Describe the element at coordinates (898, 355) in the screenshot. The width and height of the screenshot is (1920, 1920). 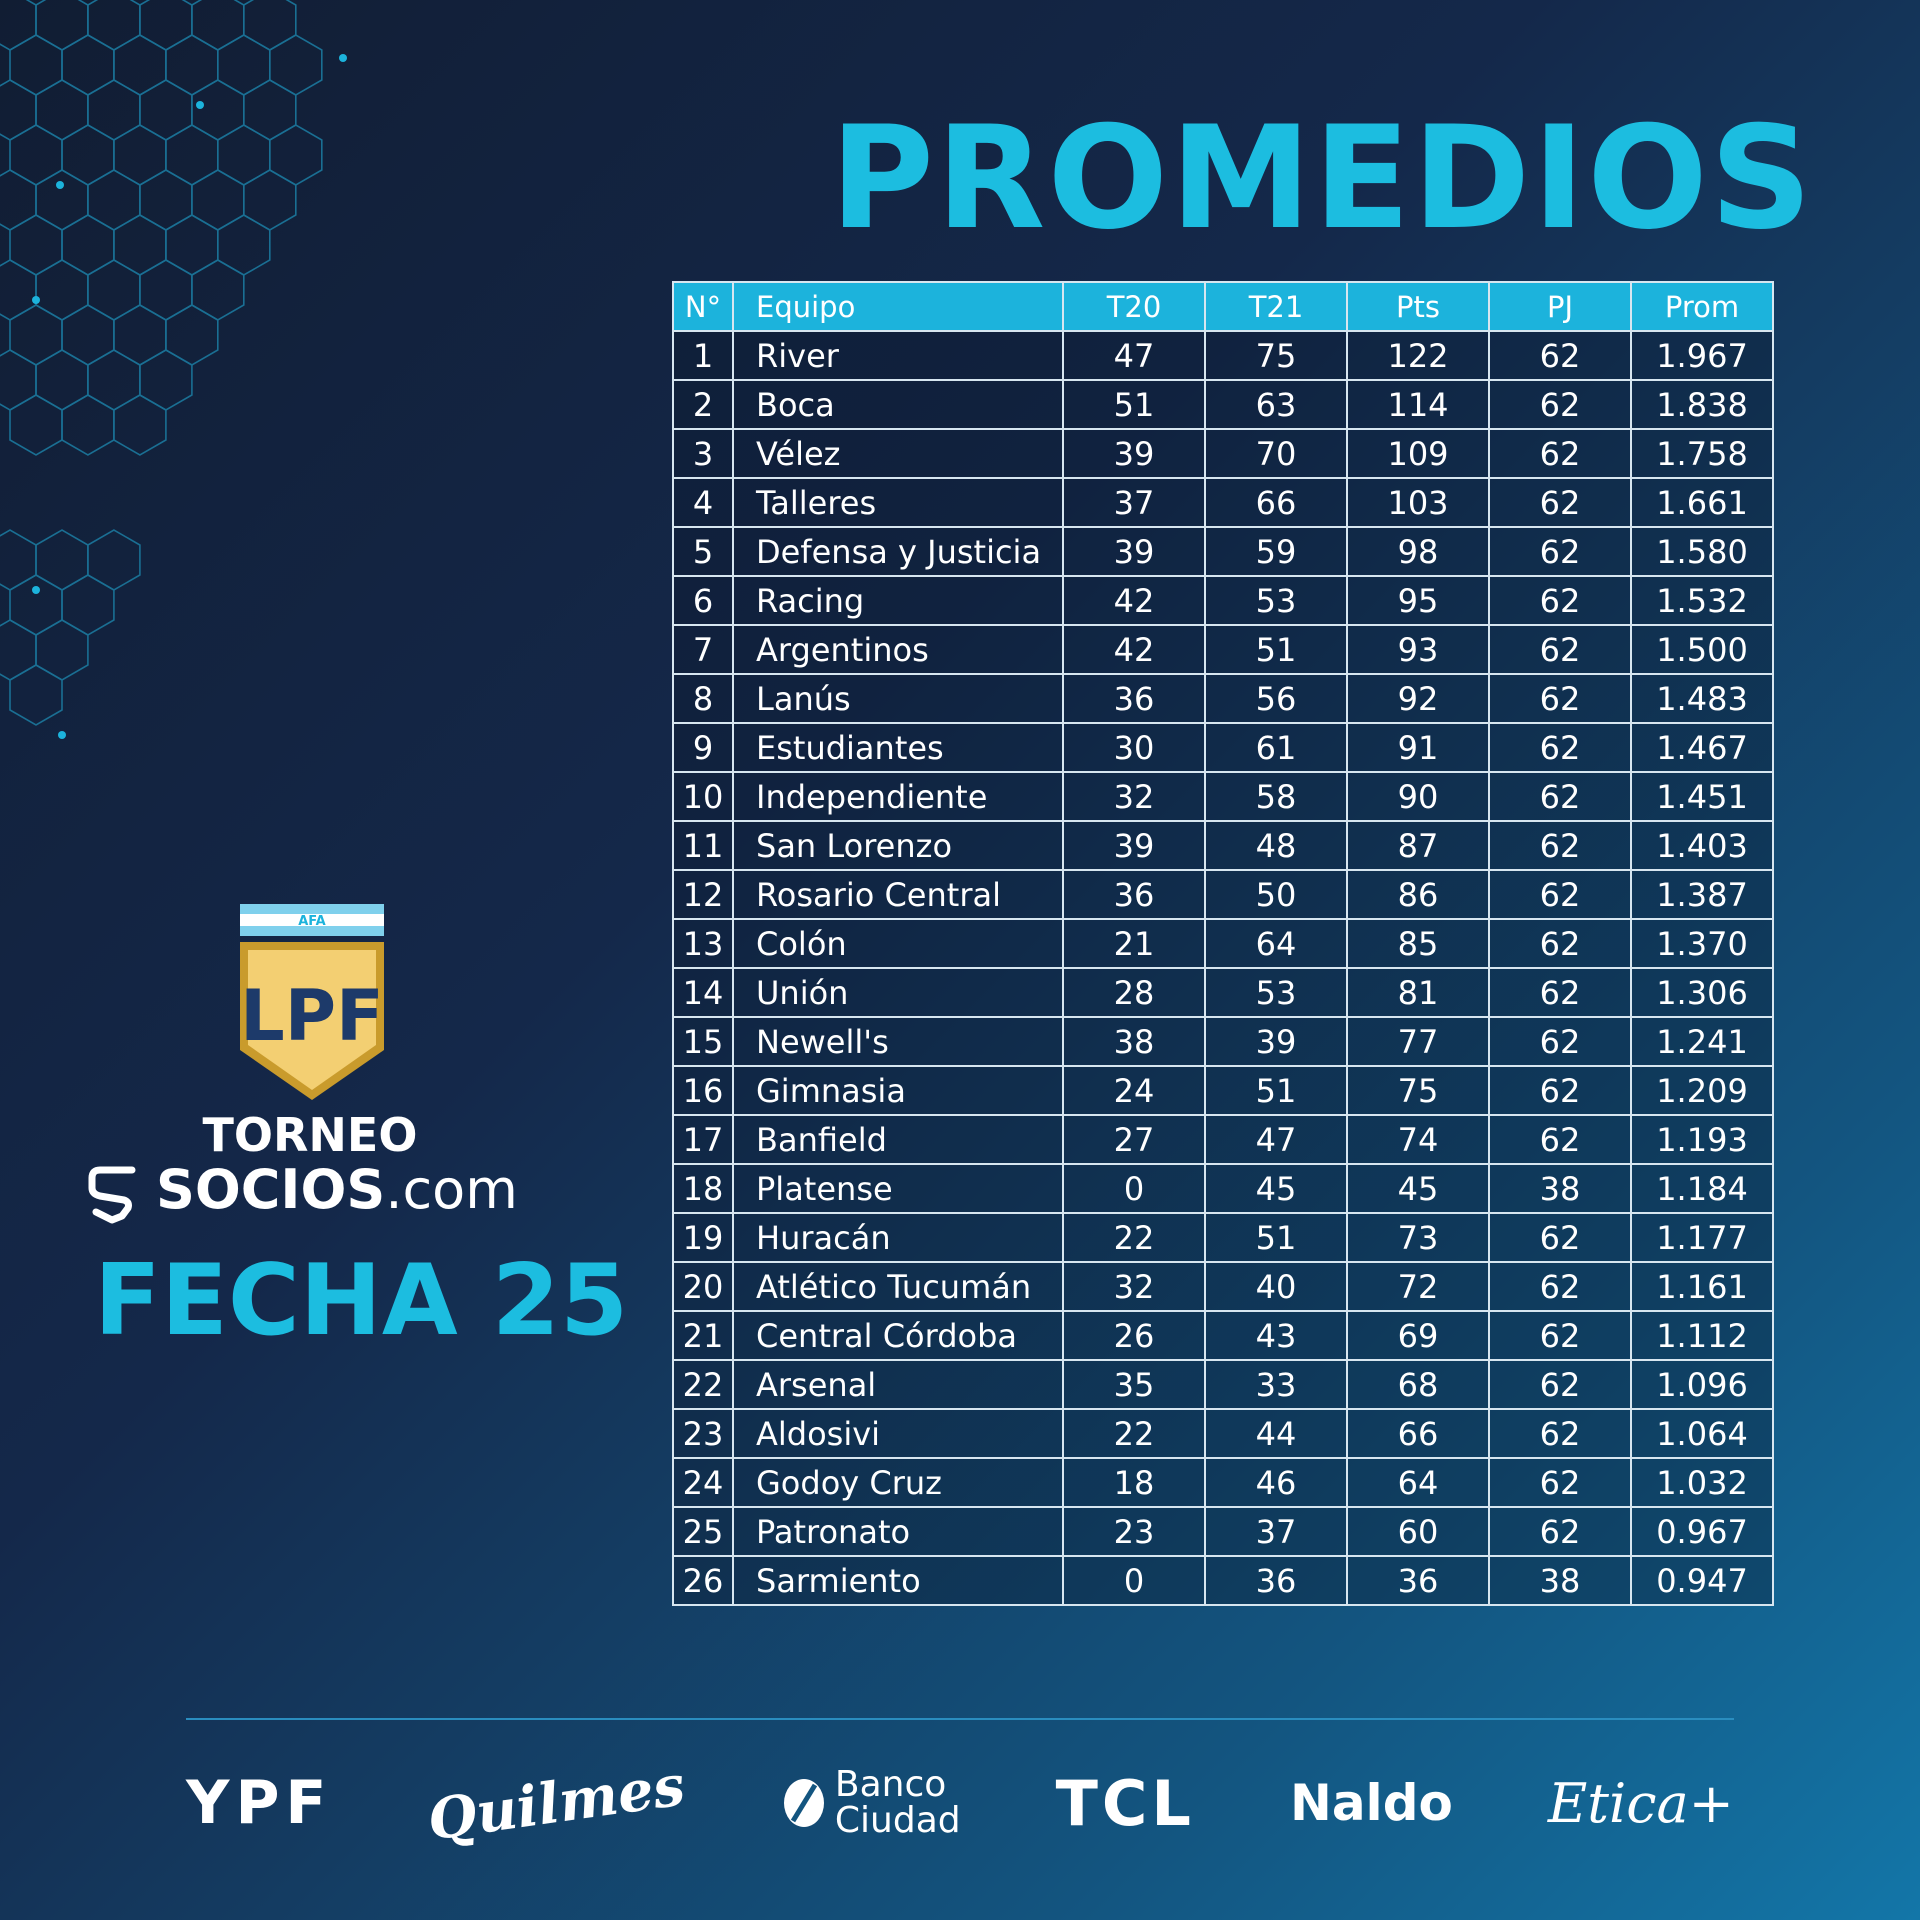
I see `cell-team: River` at that location.